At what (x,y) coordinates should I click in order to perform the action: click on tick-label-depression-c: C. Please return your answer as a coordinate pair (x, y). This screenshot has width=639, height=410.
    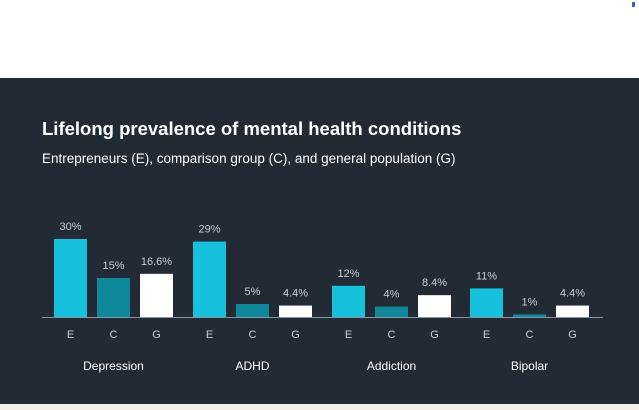
    Looking at the image, I should click on (114, 335).